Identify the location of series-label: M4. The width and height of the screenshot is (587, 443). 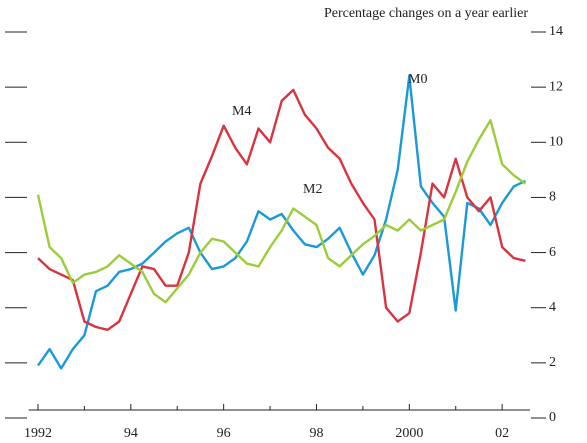
(241, 111).